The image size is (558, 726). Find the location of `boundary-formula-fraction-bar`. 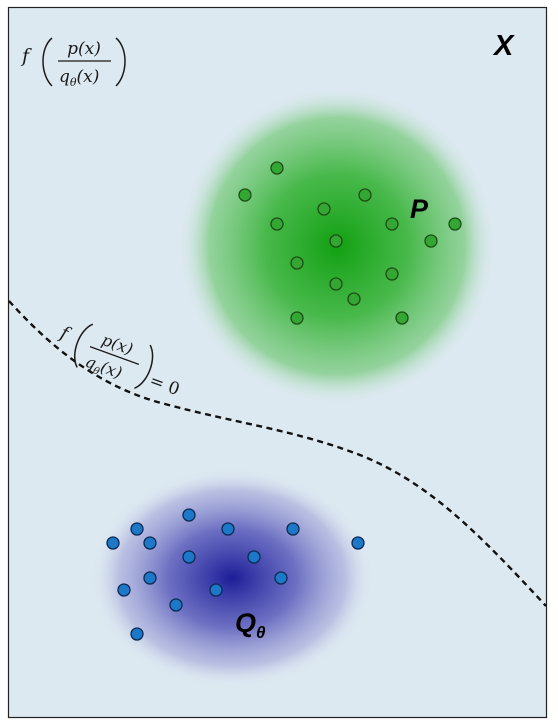

boundary-formula-fraction-bar is located at coordinates (114, 355).